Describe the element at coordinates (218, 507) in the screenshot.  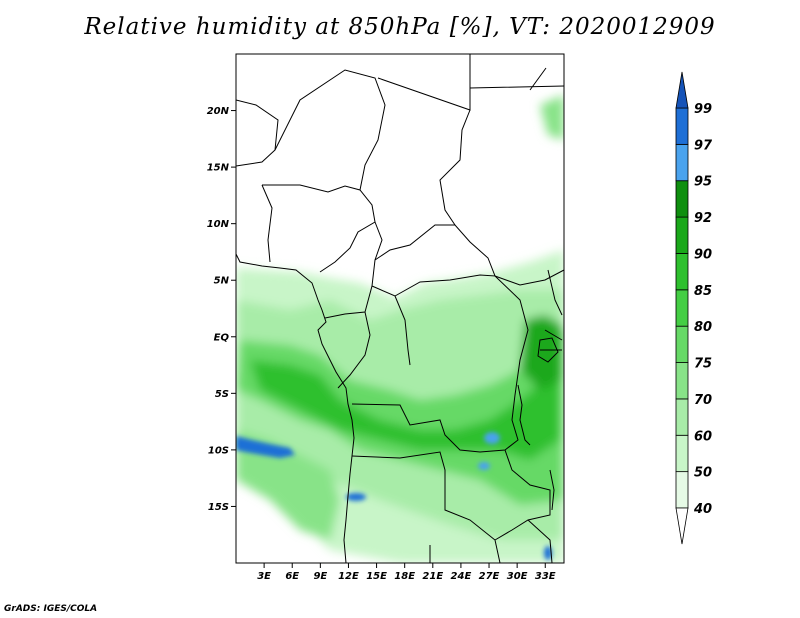
I see `lat-tick-label: 15S` at that location.